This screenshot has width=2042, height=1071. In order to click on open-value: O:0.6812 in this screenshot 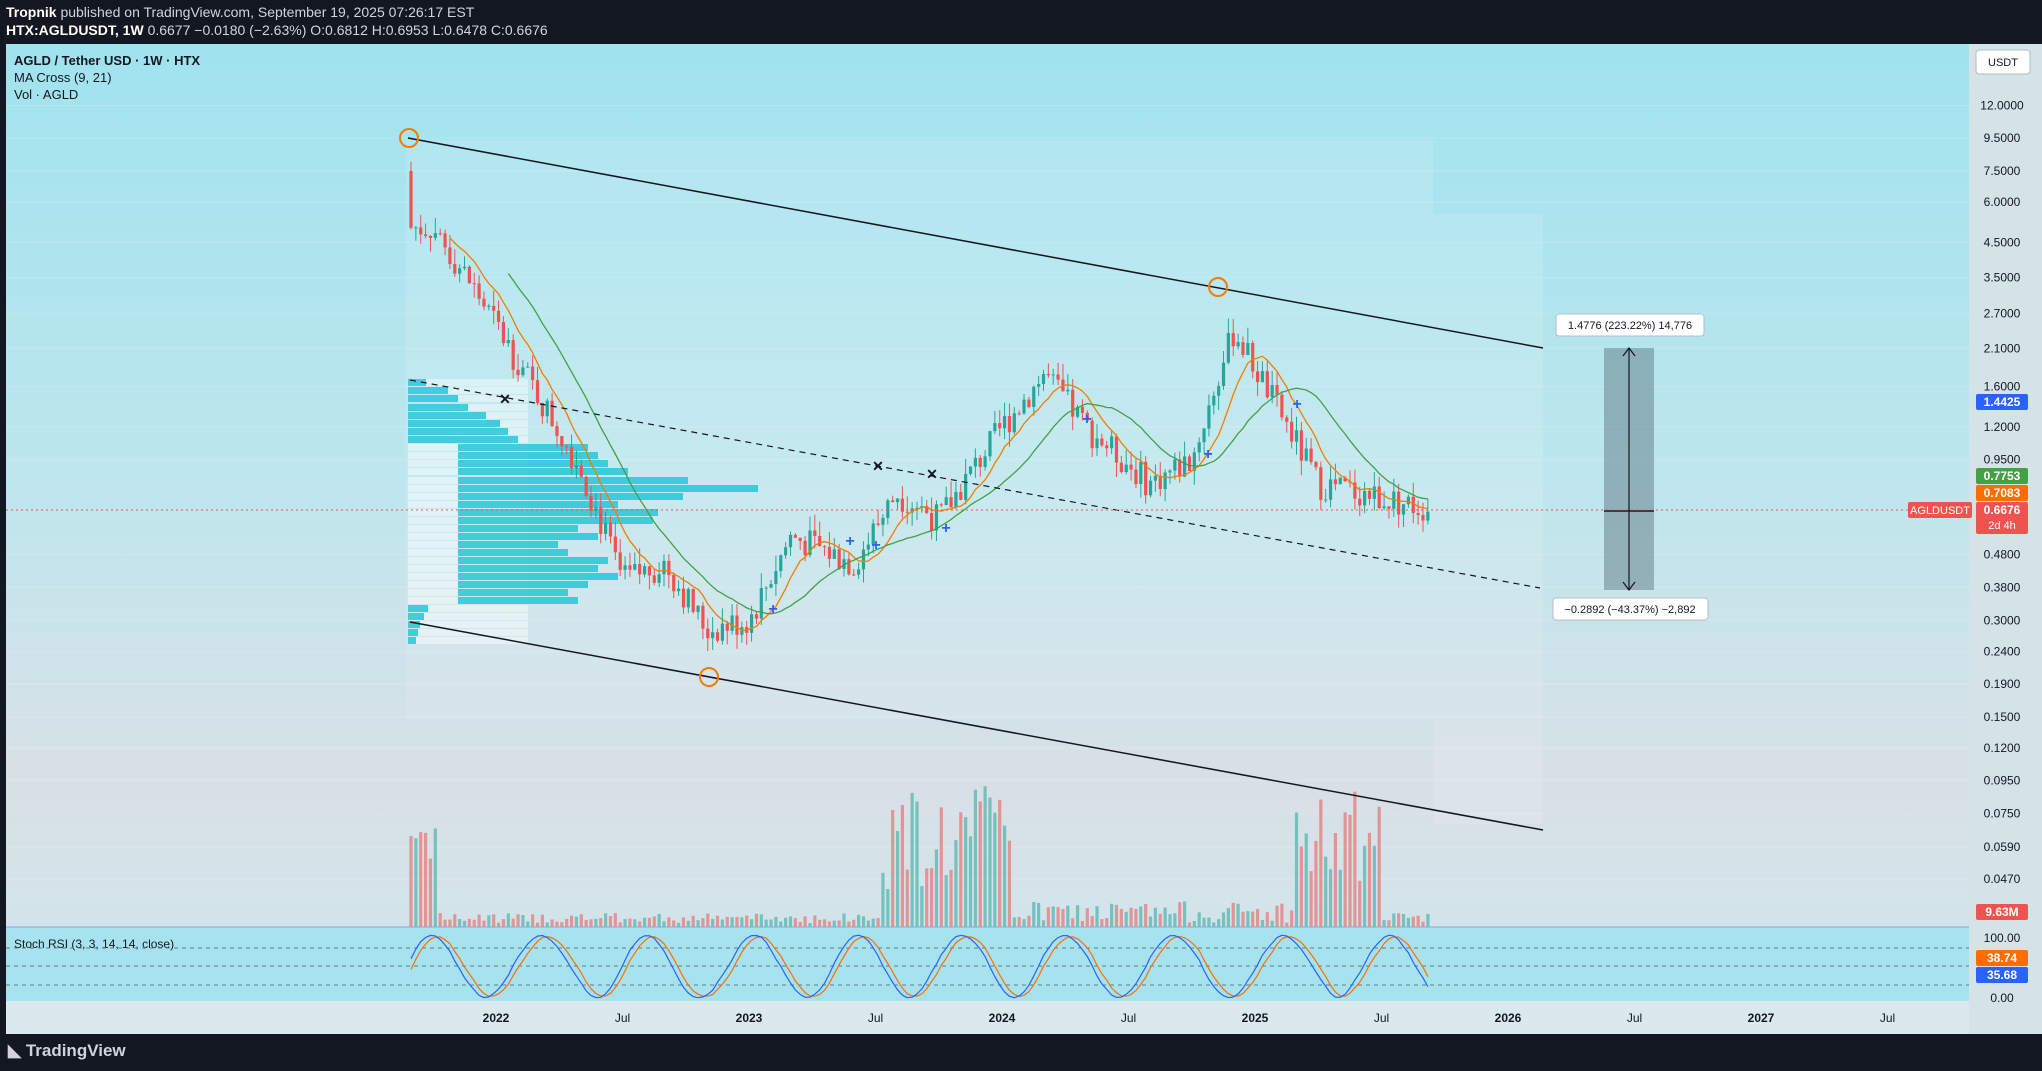, I will do `click(339, 30)`.